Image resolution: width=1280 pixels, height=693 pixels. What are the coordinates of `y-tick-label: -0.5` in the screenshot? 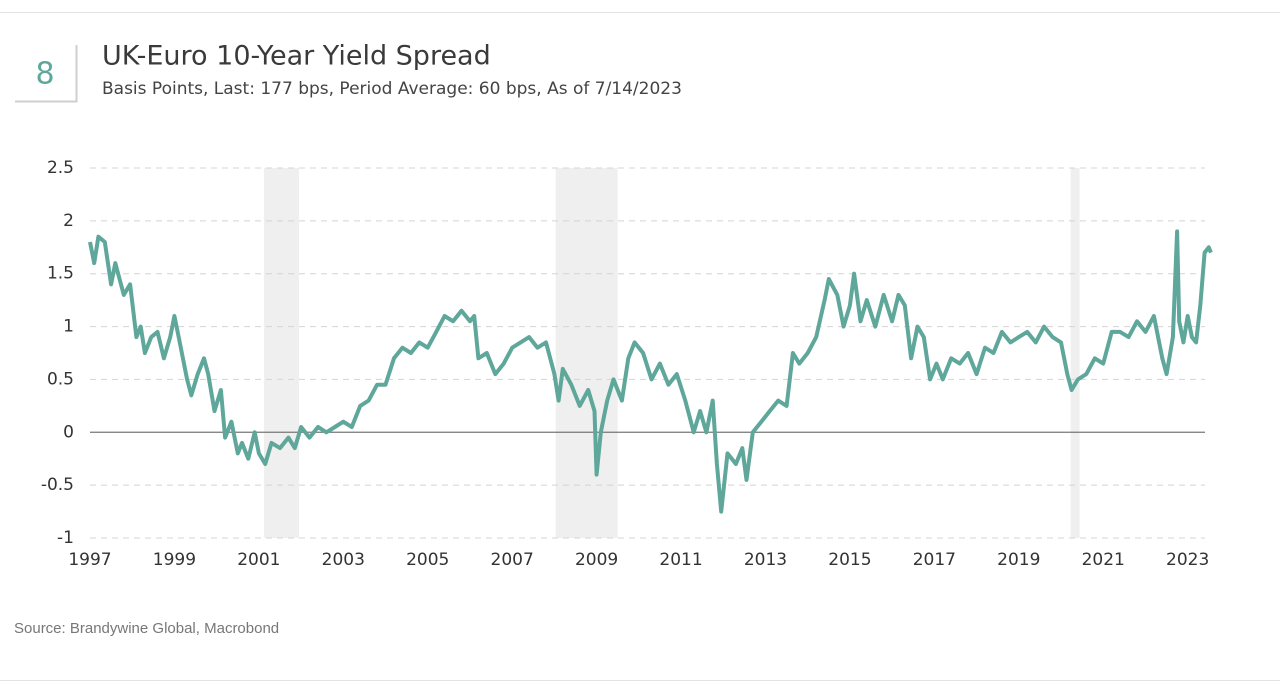 It's located at (57, 485).